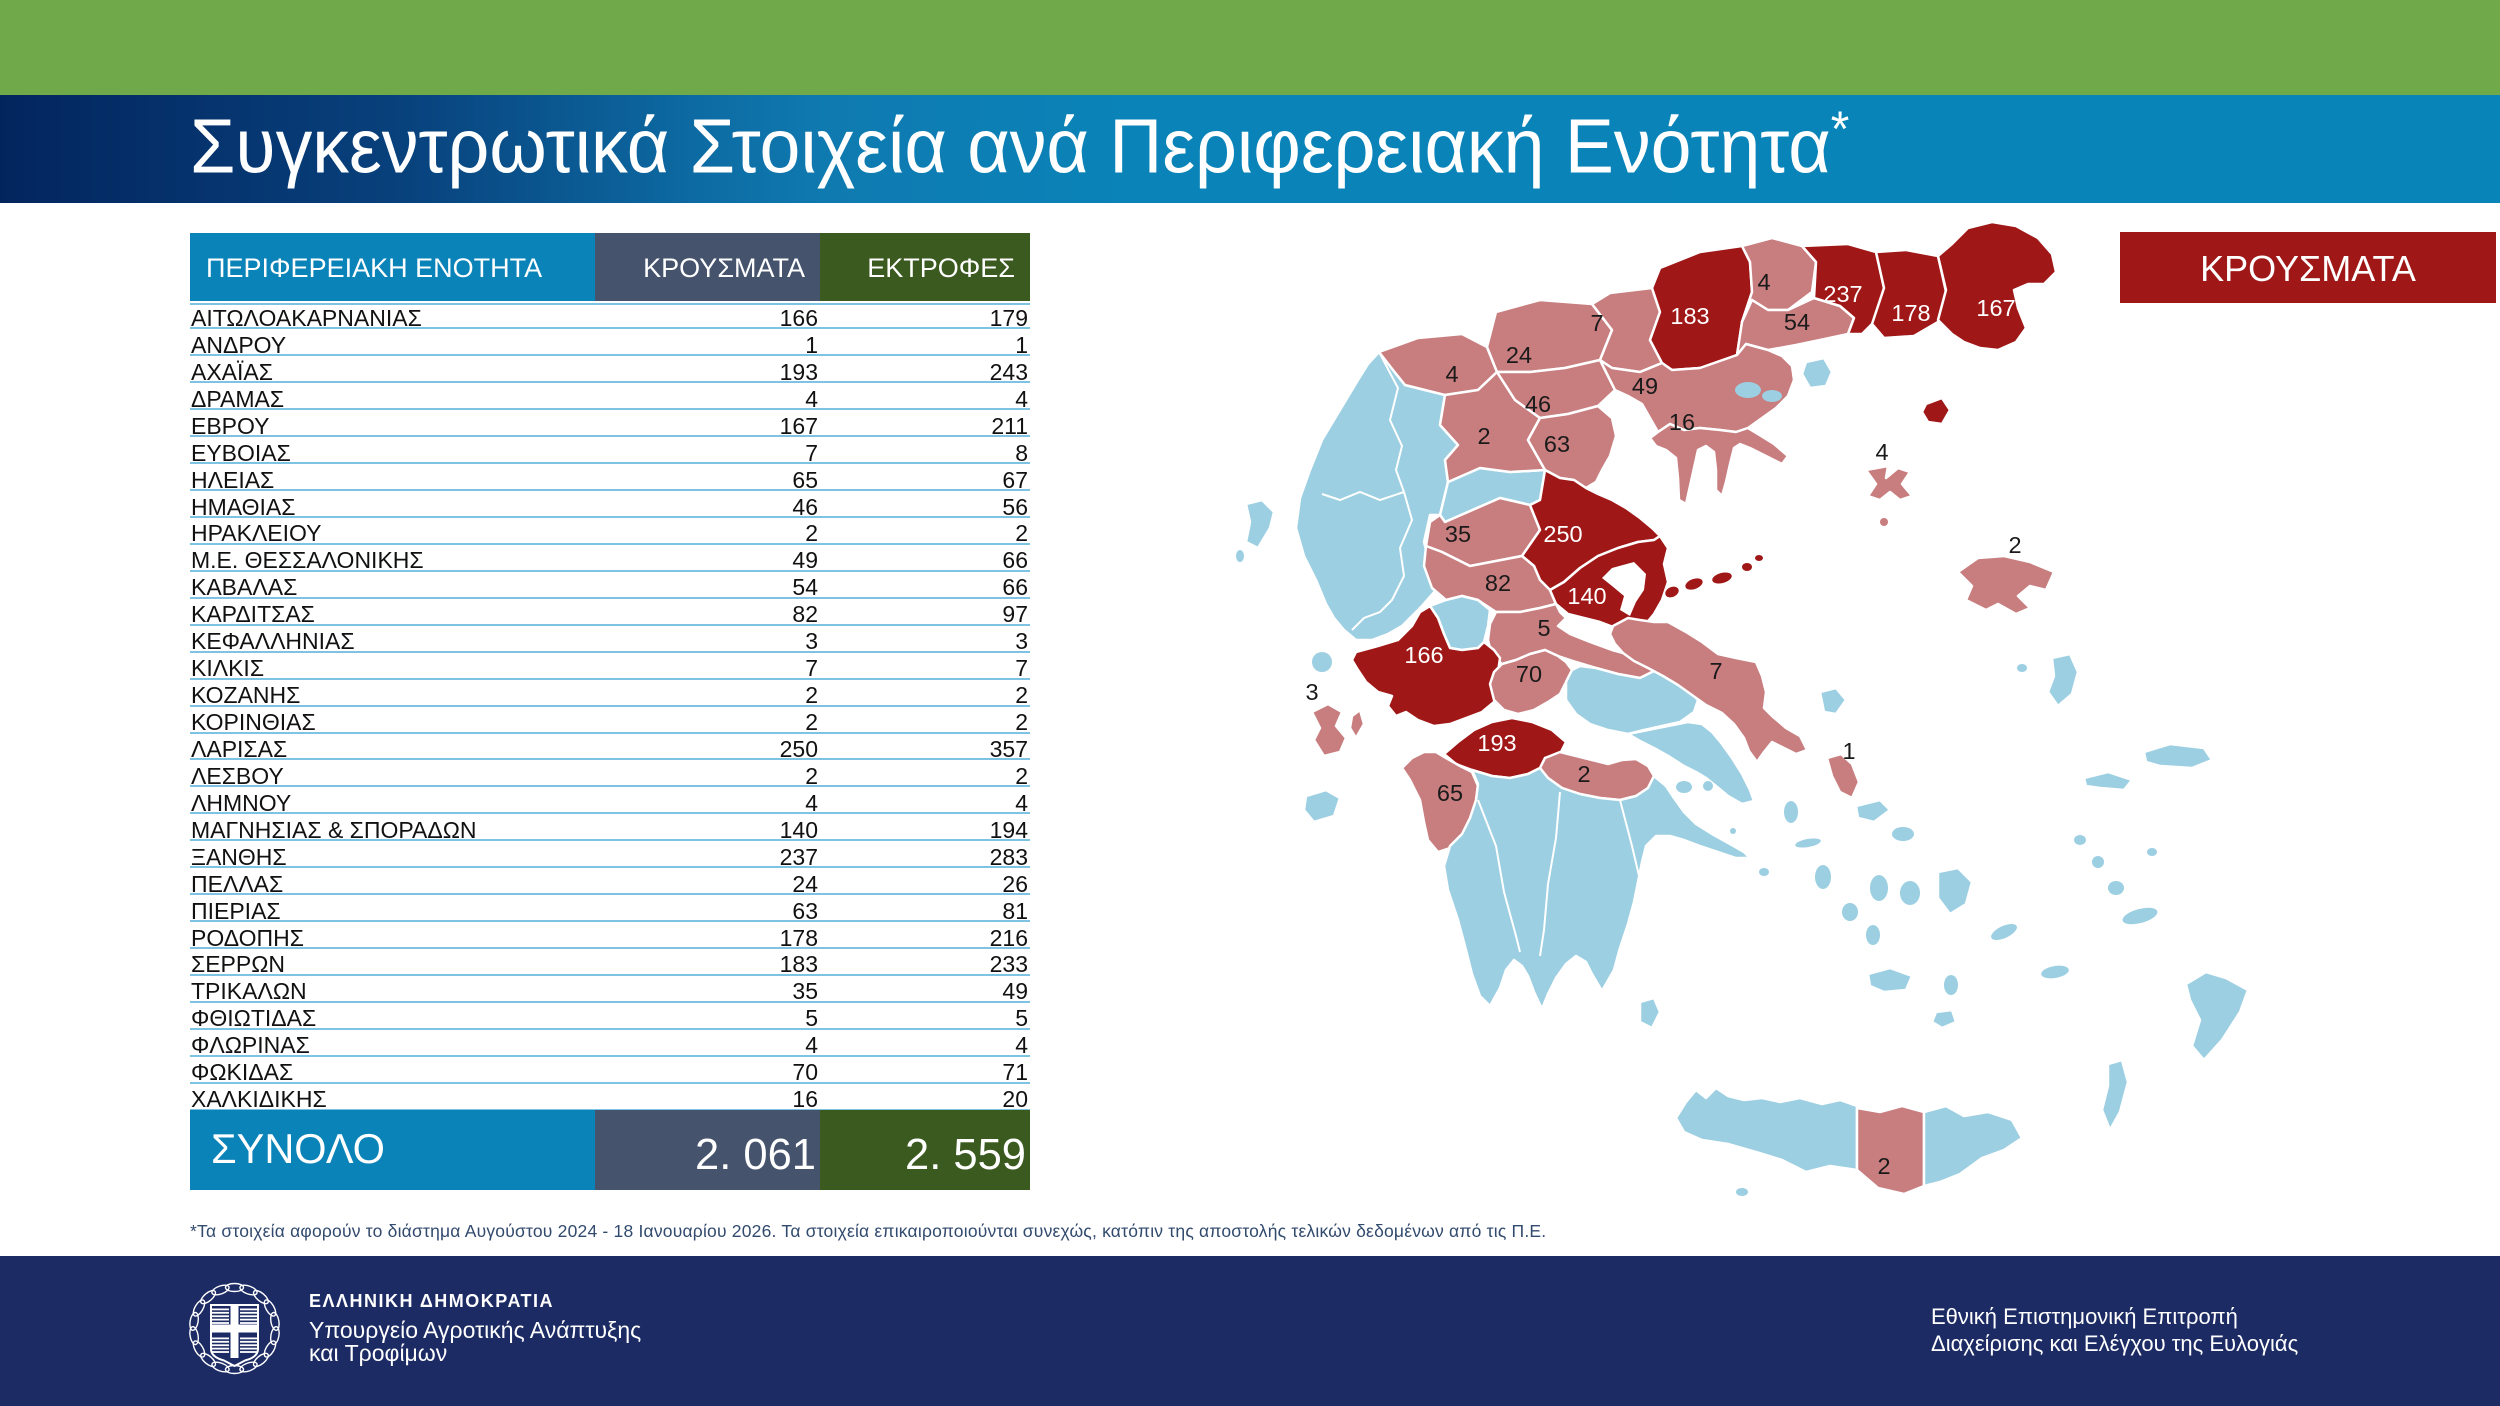 Image resolution: width=2500 pixels, height=1406 pixels. What do you see at coordinates (1423, 655) in the screenshot?
I see `svg-text: 166` at bounding box center [1423, 655].